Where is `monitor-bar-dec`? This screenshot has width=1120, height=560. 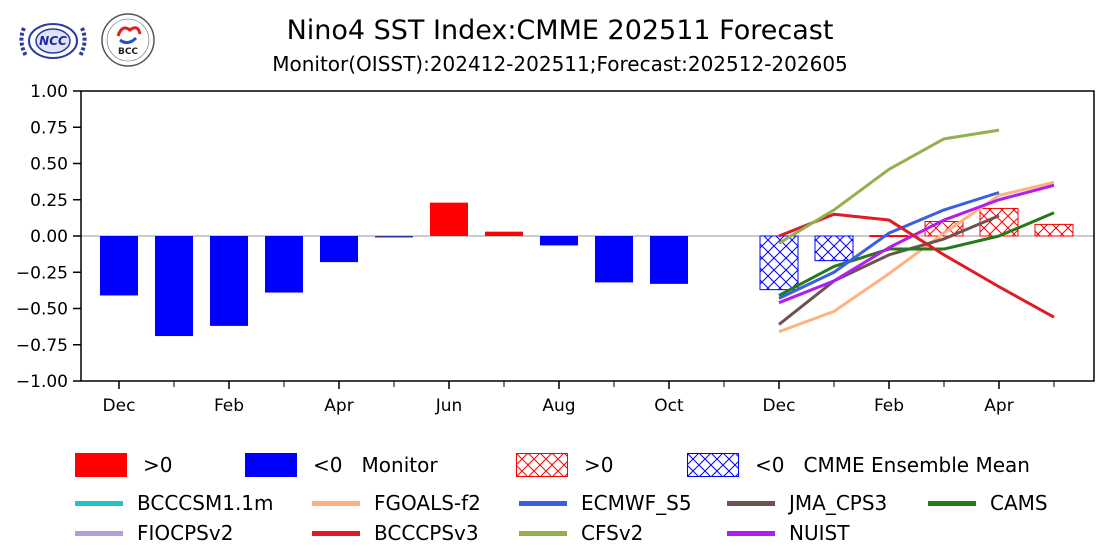
monitor-bar-dec is located at coordinates (119, 266).